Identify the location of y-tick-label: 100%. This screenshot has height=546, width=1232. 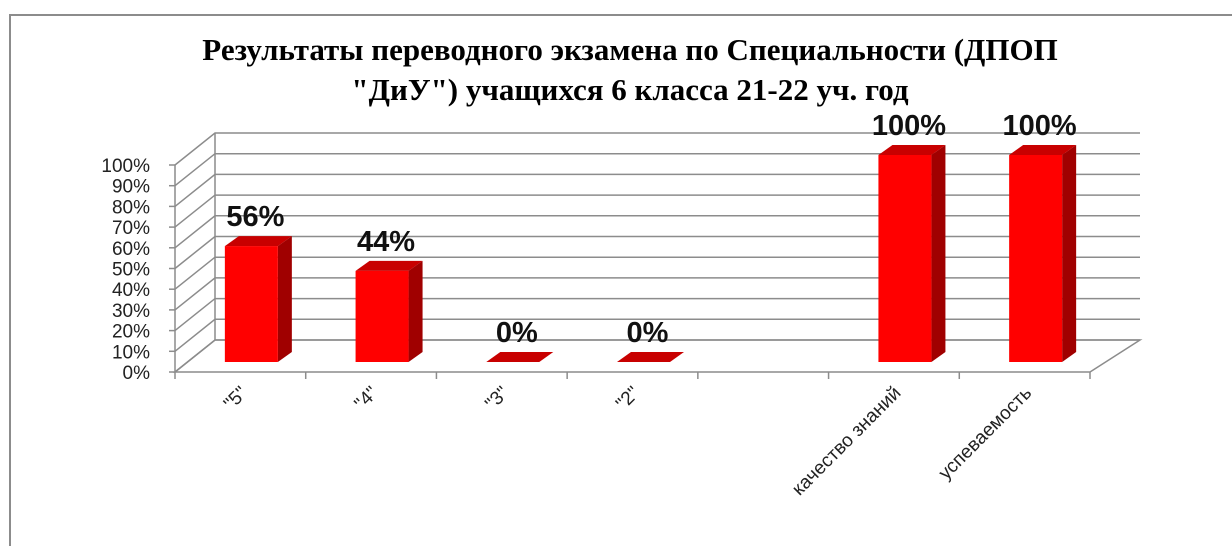
(125, 166).